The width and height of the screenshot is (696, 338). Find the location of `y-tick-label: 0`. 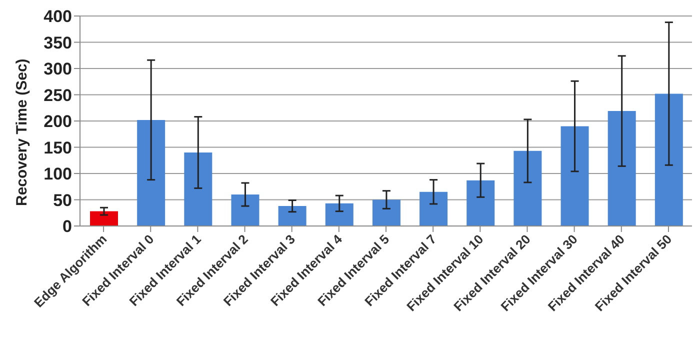

y-tick-label: 0 is located at coordinates (67, 226).